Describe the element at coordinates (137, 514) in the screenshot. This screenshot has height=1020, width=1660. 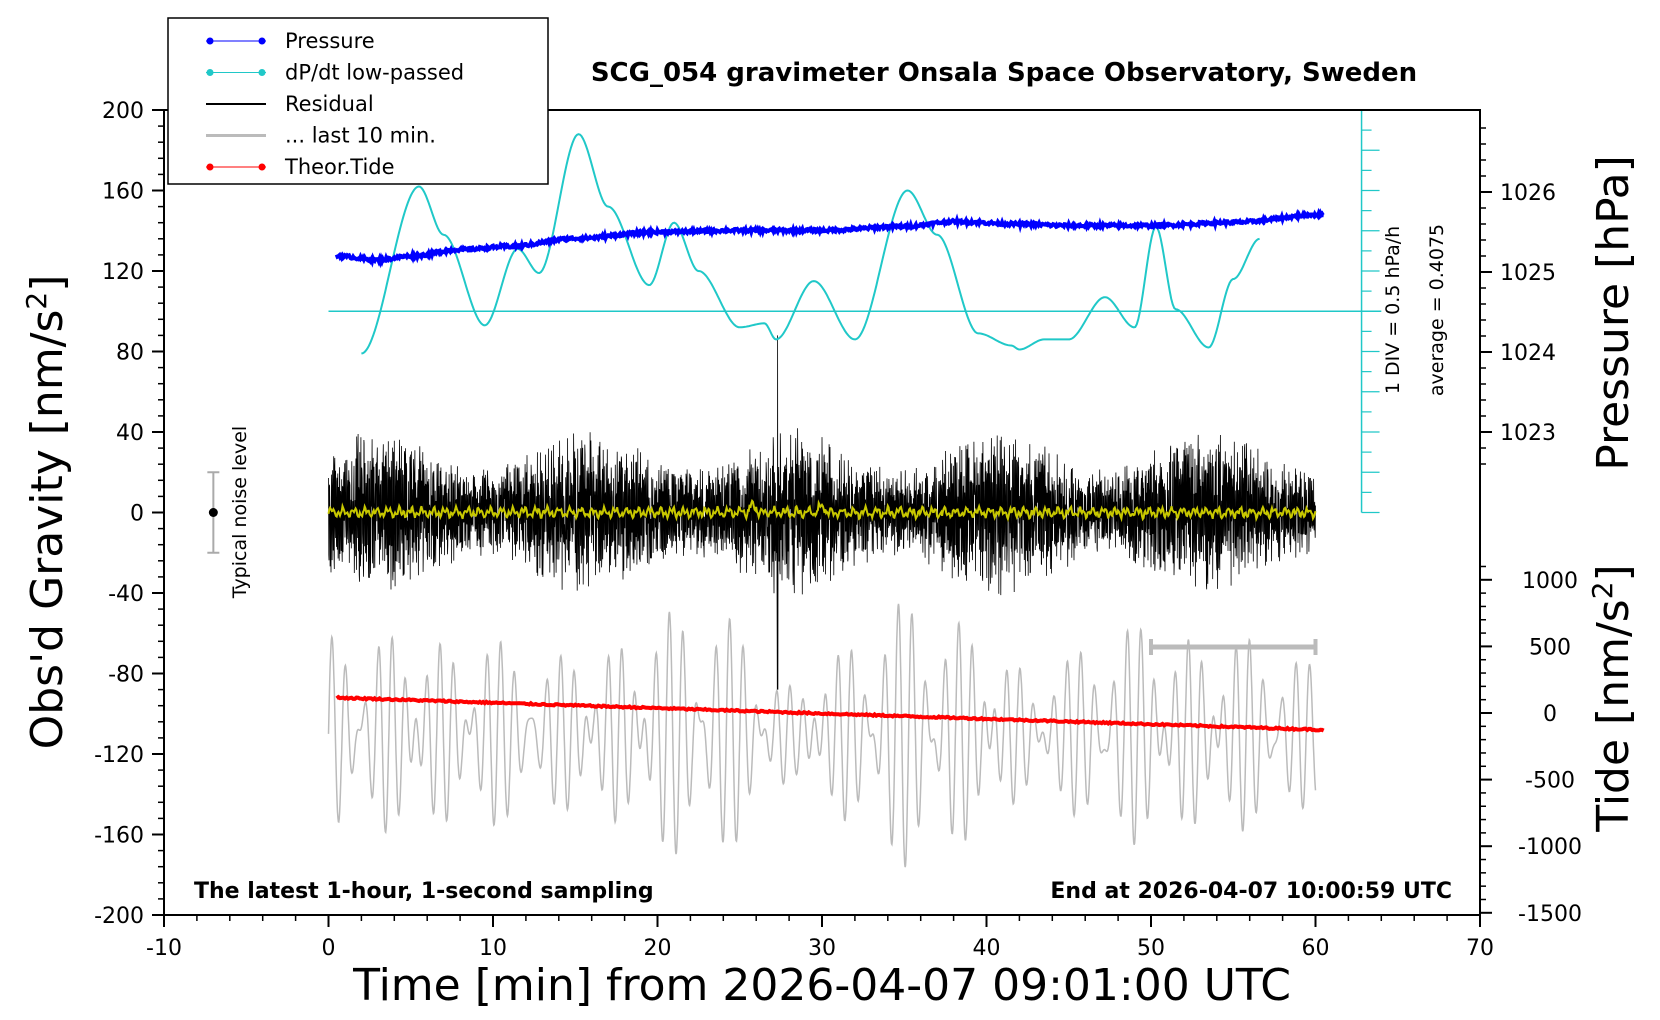
I see `y-left-tick-label: 0` at that location.